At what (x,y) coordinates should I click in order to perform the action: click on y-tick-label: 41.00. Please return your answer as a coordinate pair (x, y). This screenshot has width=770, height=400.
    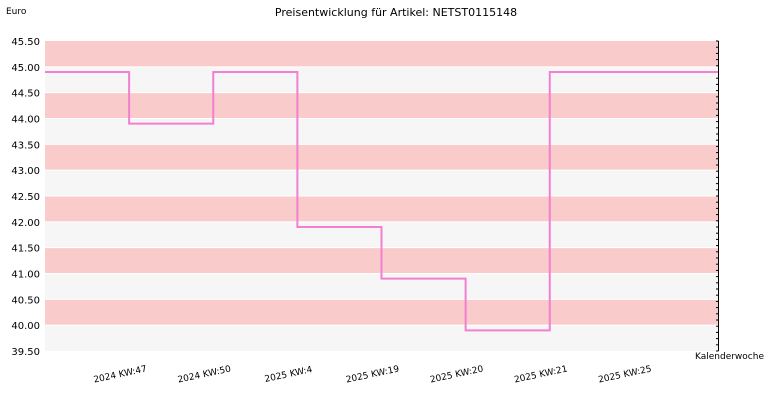
    Looking at the image, I should click on (25, 275).